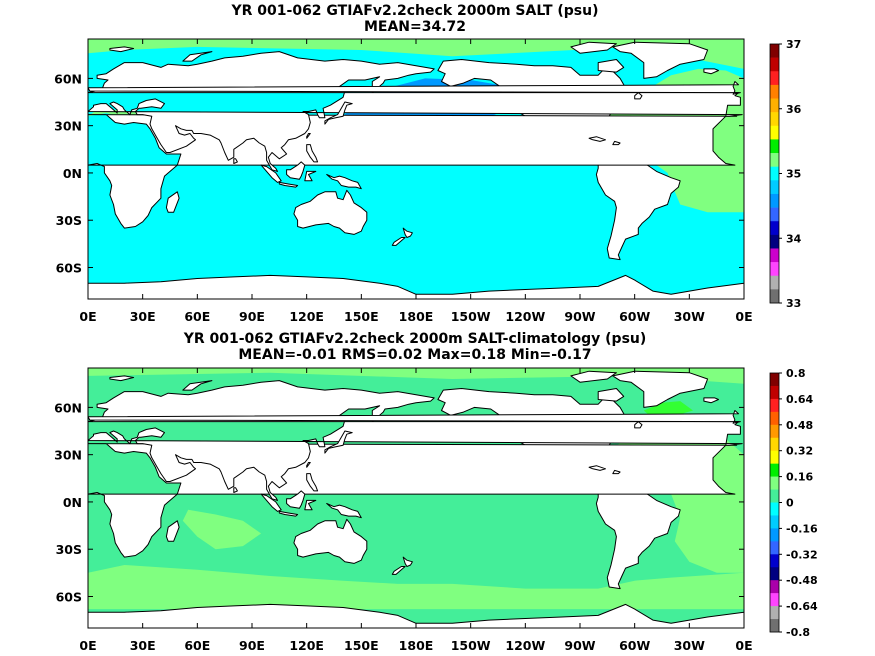 Image resolution: width=875 pixels, height=656 pixels. What do you see at coordinates (308, 465) in the screenshot?
I see `panel2-land-taiwan` at bounding box center [308, 465].